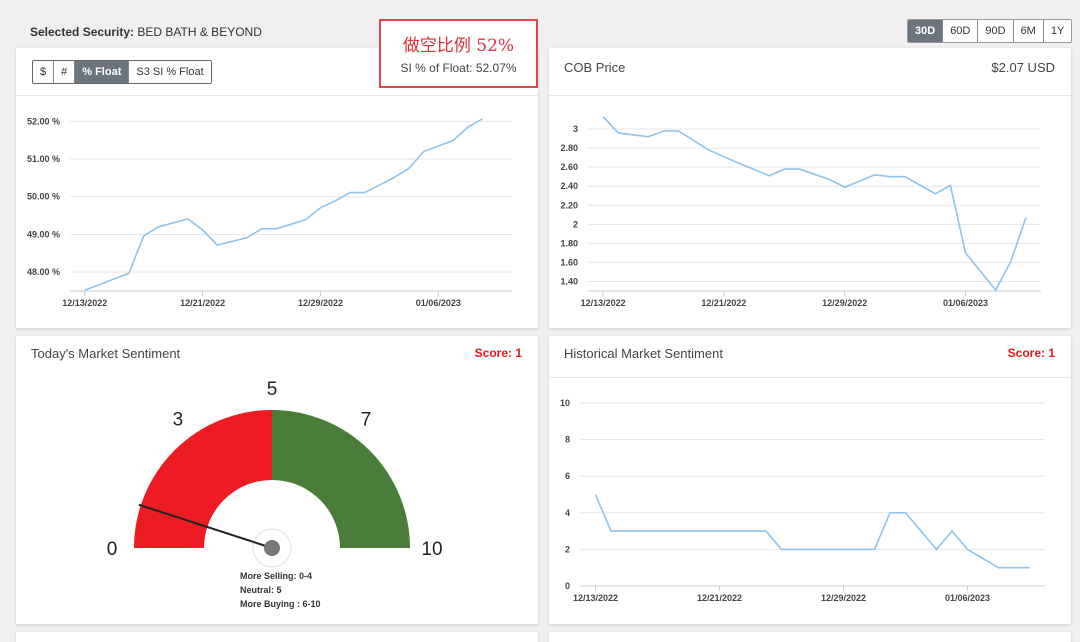  I want to click on float-button: $, so click(43, 72).